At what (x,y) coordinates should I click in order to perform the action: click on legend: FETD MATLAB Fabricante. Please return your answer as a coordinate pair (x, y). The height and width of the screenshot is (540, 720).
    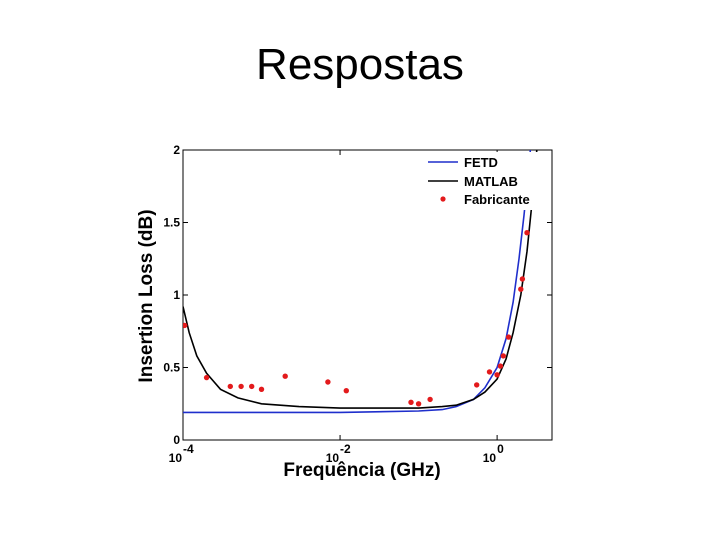
    Looking at the image, I should click on (485, 181).